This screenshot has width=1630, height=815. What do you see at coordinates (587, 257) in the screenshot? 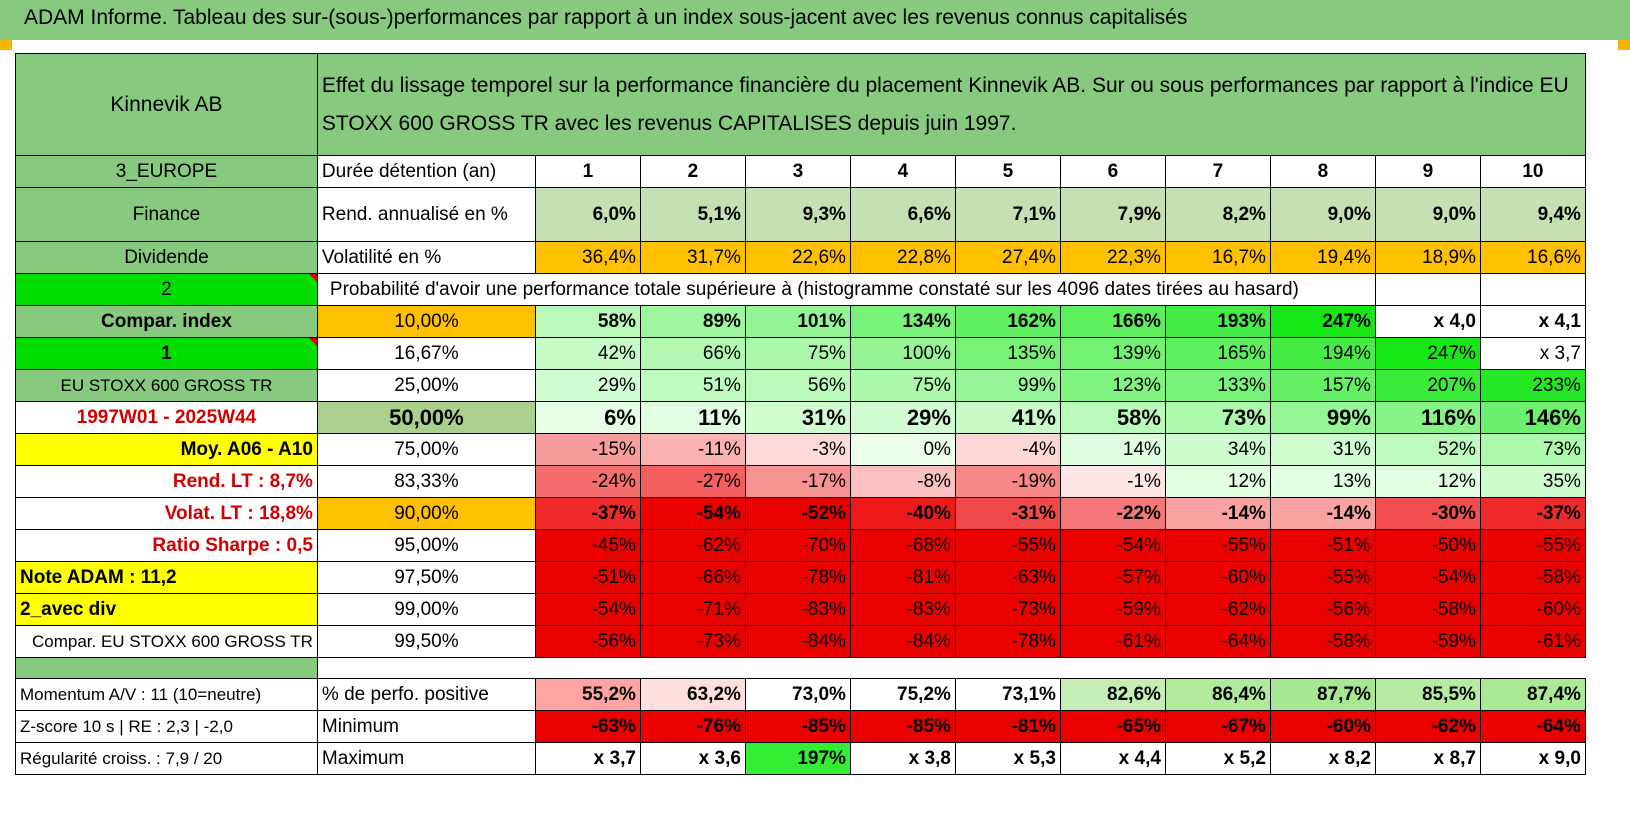
I see `volatility-cell: 36,4%` at bounding box center [587, 257].